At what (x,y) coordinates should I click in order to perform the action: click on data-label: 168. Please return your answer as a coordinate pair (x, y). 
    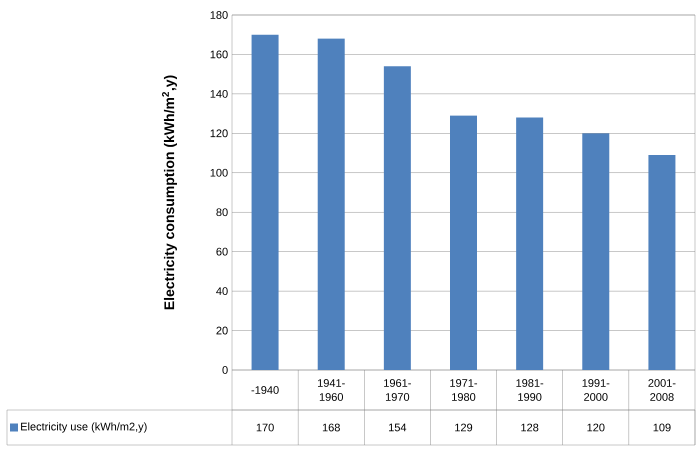
    Looking at the image, I should click on (331, 428).